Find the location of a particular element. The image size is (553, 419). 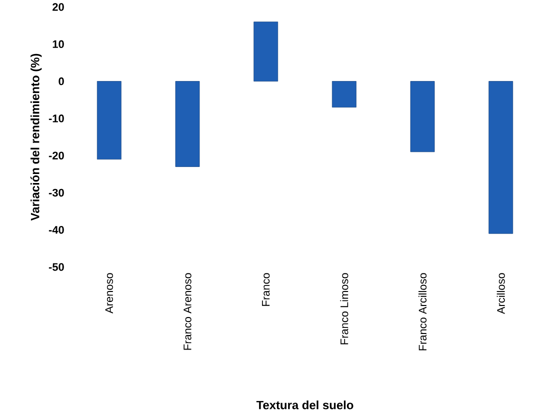

y-tick-label: -20 is located at coordinates (56, 156).